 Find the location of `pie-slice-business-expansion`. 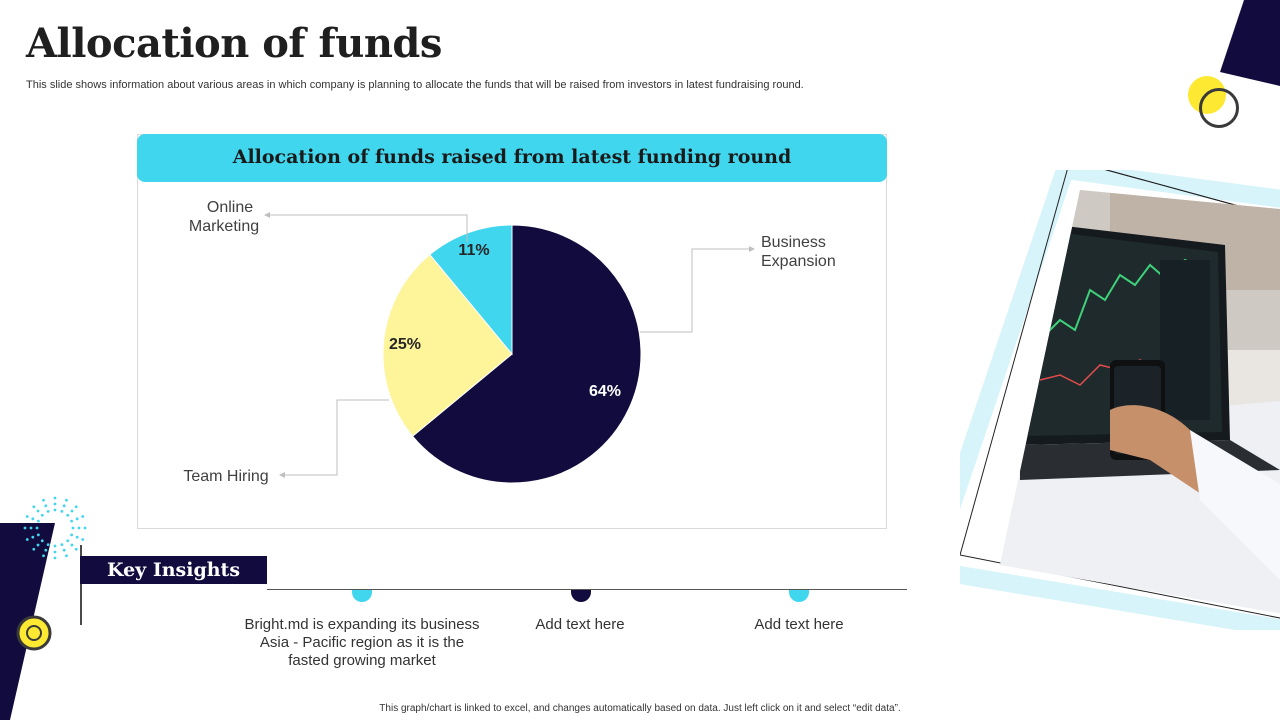

pie-slice-business-expansion is located at coordinates (526, 354).